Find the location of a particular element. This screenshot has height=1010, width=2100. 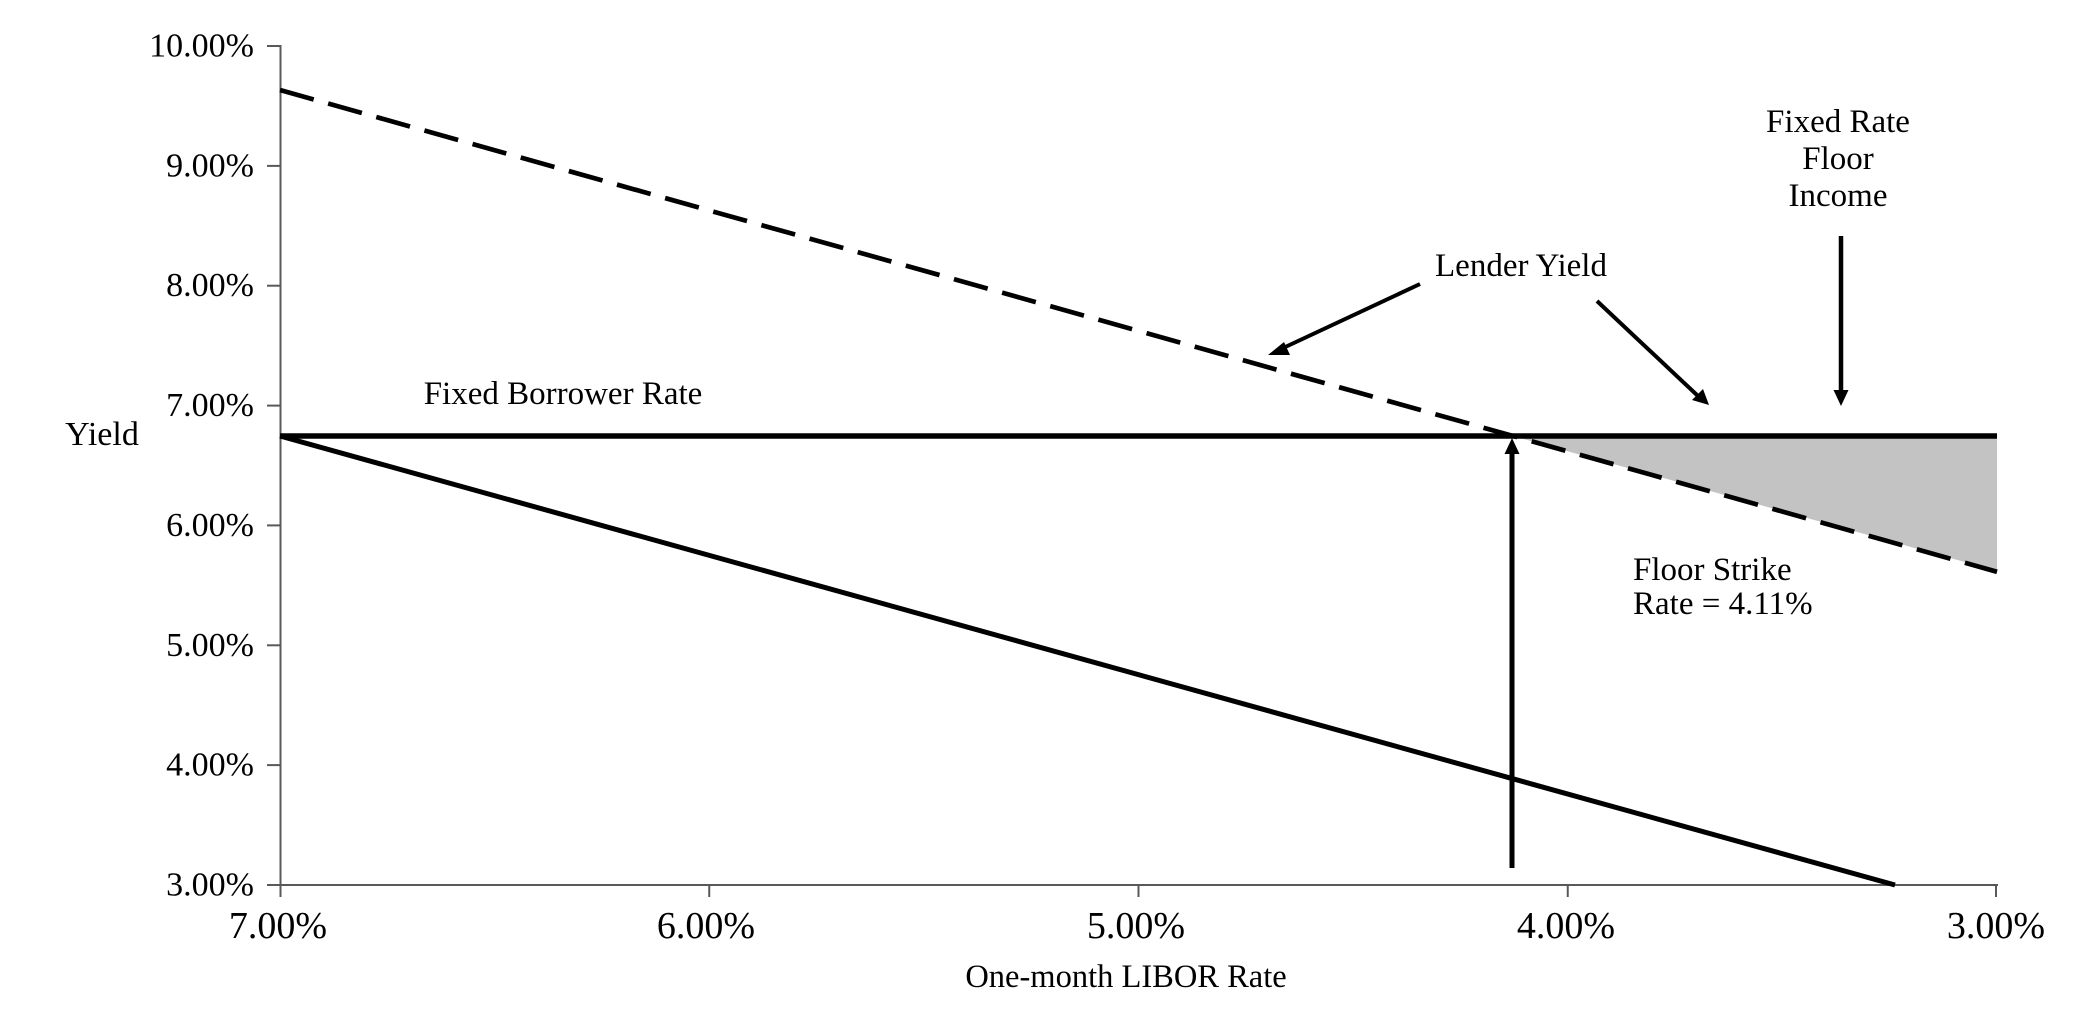

svg-text: Floor is located at coordinates (1838, 159).